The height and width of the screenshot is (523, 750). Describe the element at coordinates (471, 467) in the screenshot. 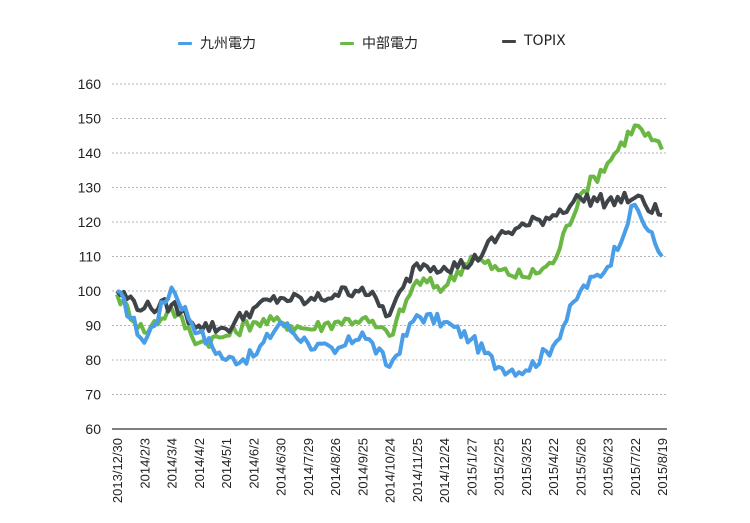

I see `x-tick-label: 2015/1/27` at that location.